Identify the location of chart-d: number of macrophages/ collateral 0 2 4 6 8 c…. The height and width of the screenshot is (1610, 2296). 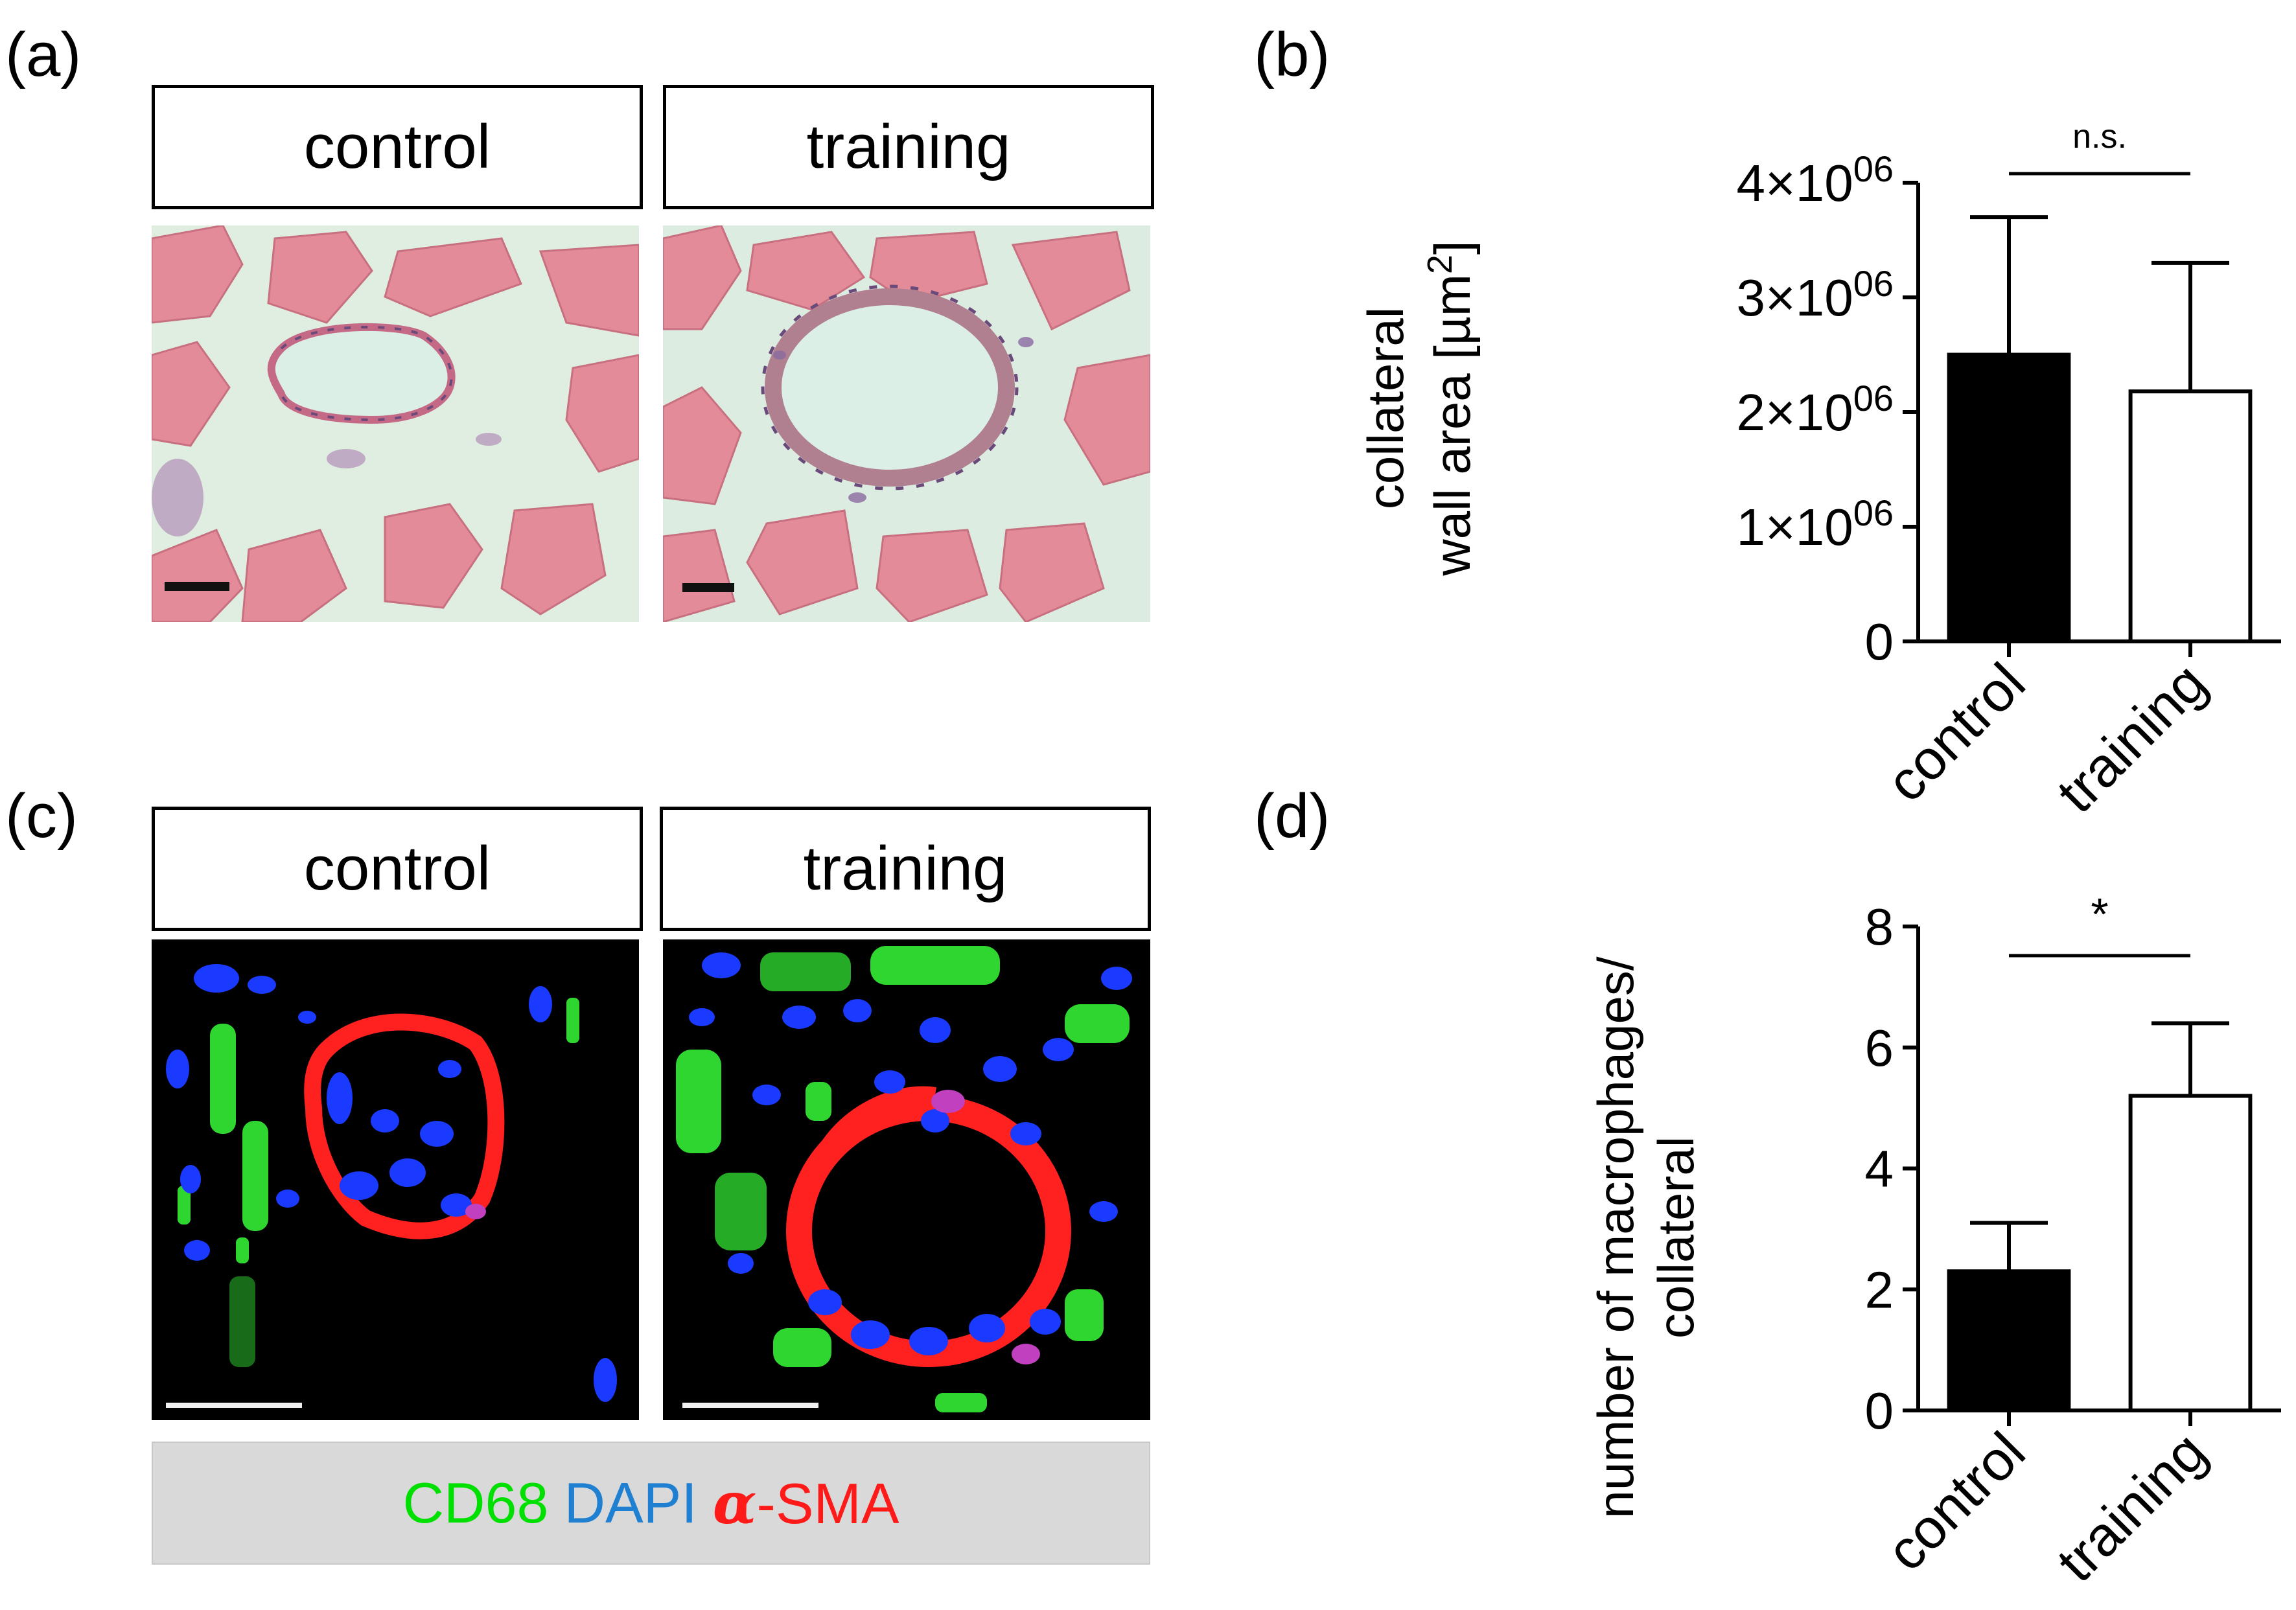
(1934, 1241).